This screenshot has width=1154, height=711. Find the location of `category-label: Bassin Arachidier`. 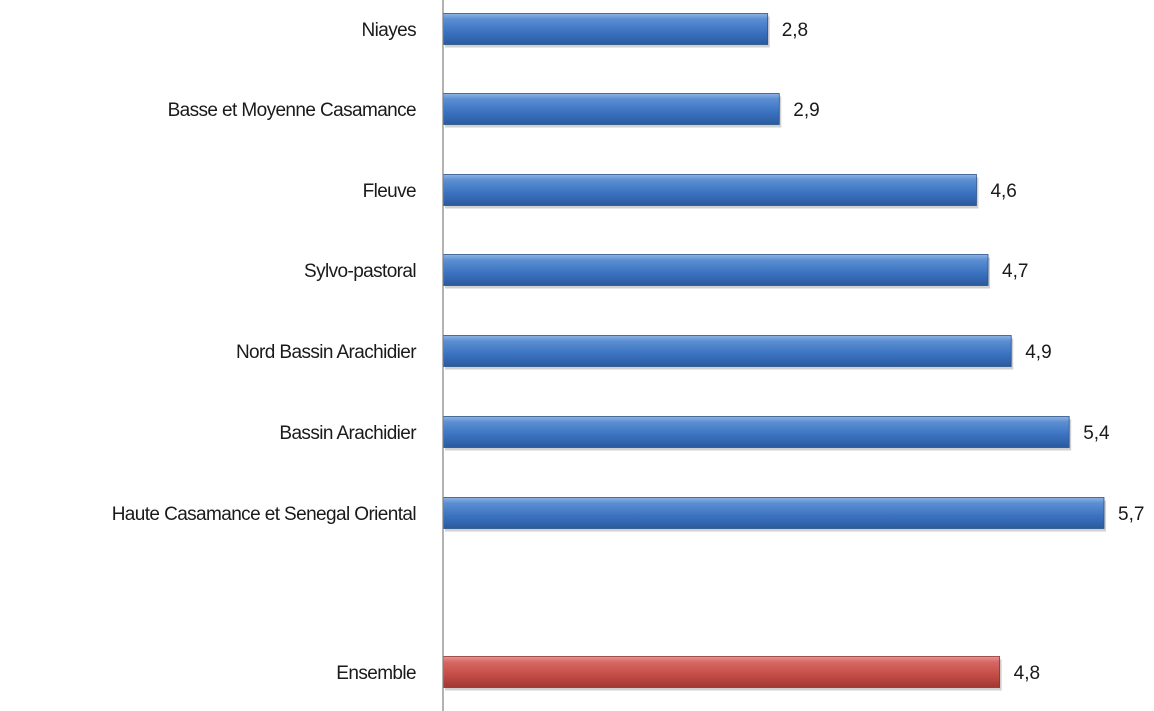

category-label: Bassin Arachidier is located at coordinates (348, 433).